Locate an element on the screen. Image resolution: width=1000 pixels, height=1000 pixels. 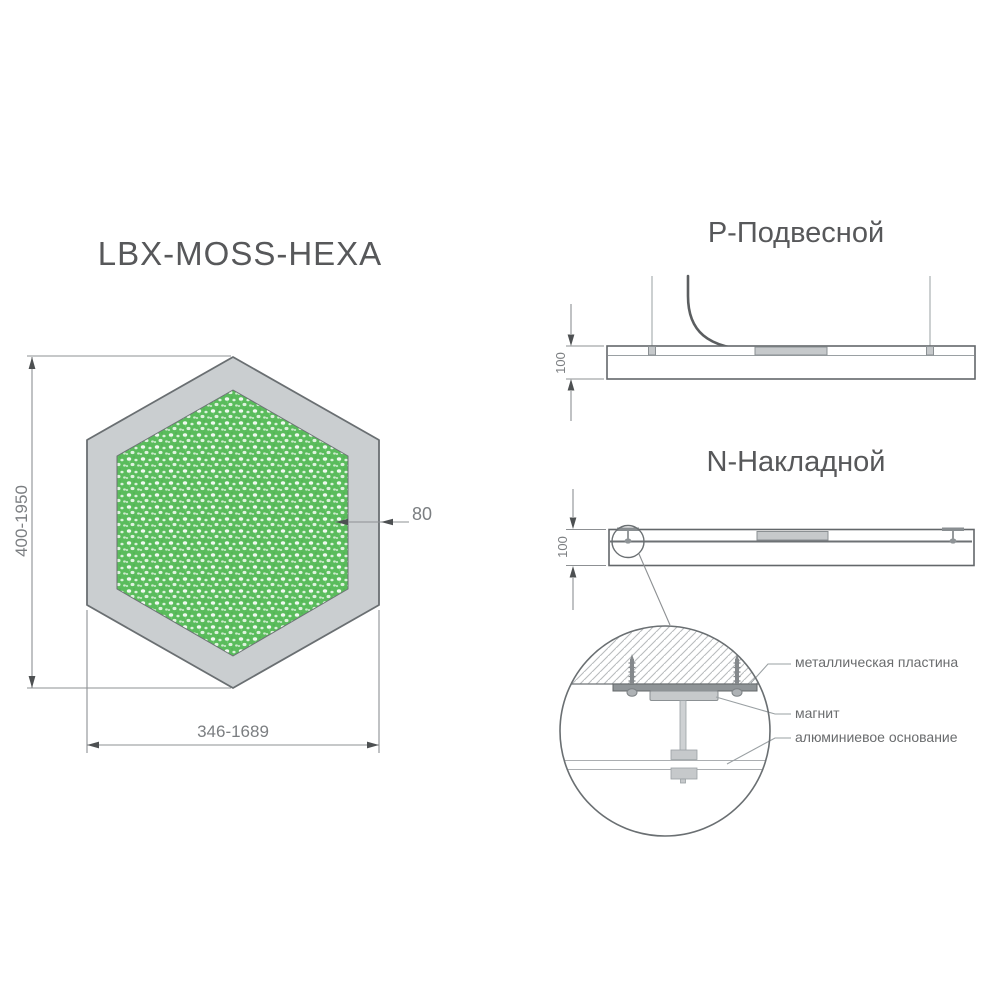
nut-upper is located at coordinates (684, 754).